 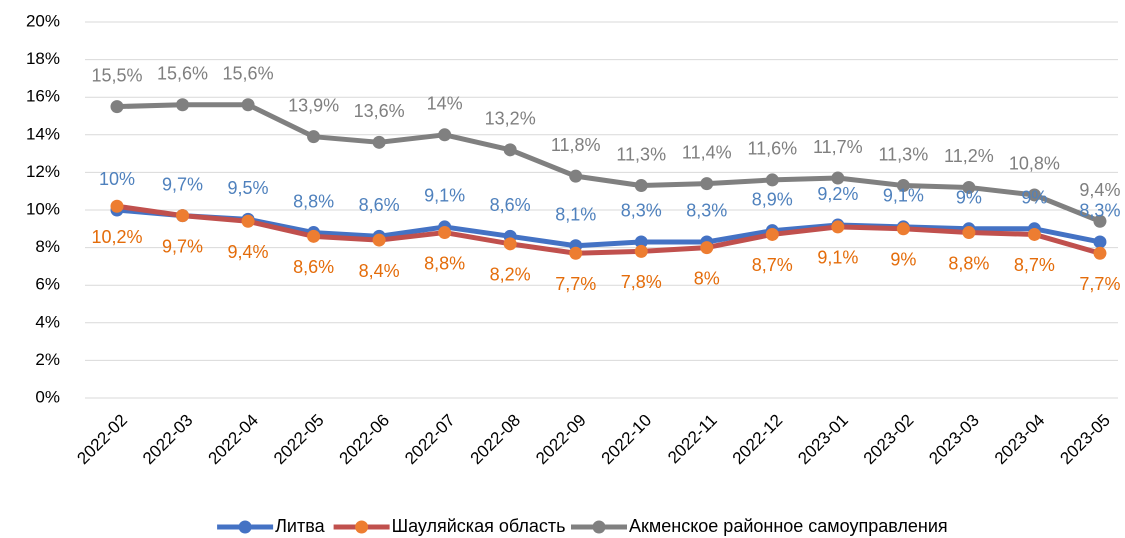 What do you see at coordinates (116, 75) in the screenshot?
I see `data-label: 15,5%` at bounding box center [116, 75].